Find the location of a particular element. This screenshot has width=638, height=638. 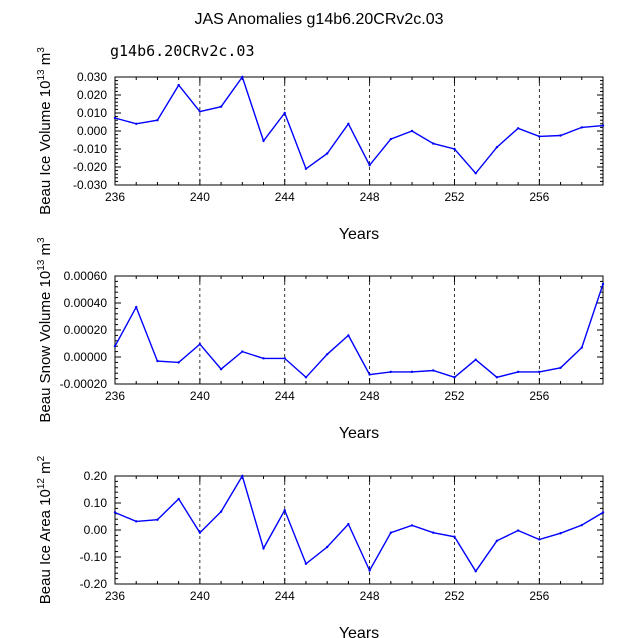

y-axis-label: Beau Ice Volume 1013 m3 is located at coordinates (45, 131).